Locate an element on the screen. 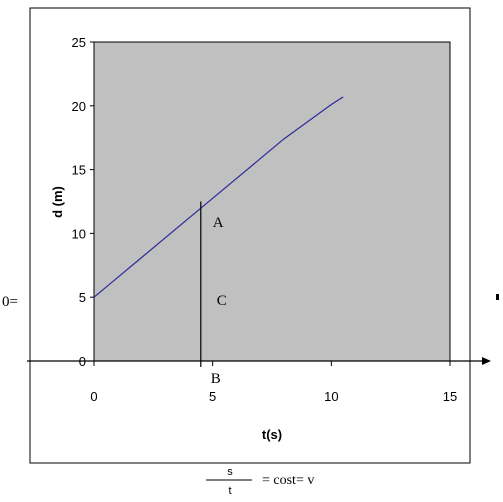  y-tick-group: 0 5 10 15 20 25 is located at coordinates (83, 202).